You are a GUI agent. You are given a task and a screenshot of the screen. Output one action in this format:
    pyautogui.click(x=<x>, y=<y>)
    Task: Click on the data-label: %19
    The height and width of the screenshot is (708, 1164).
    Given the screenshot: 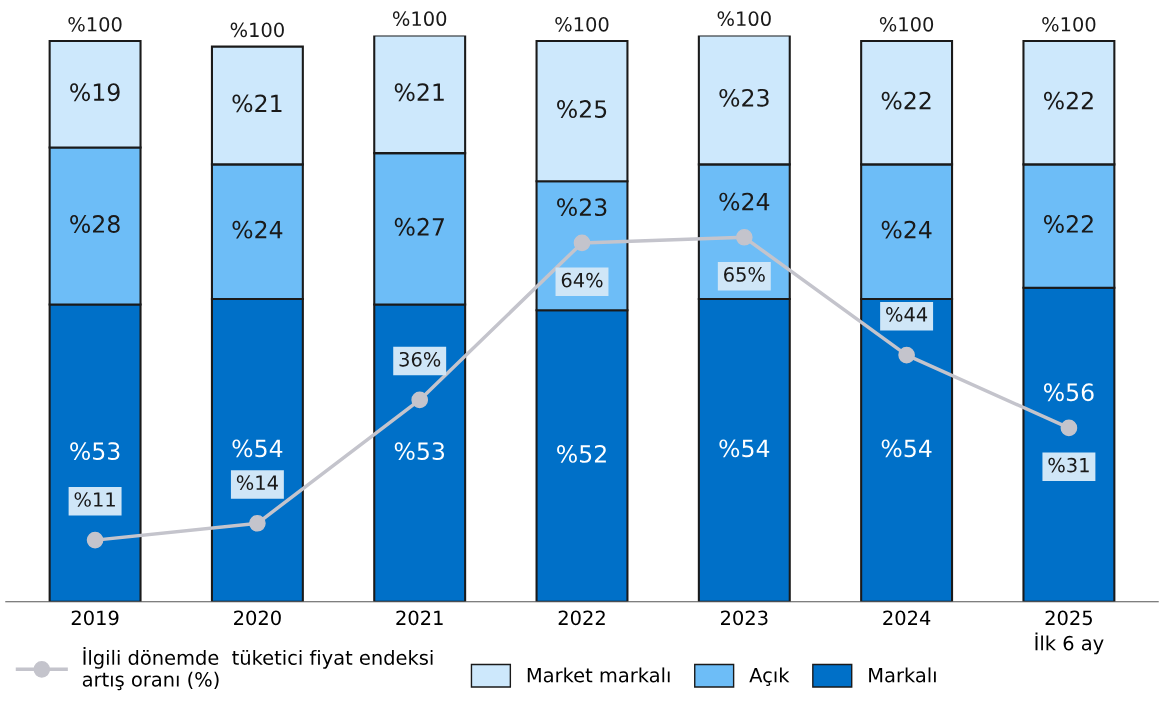 What is the action you would take?
    pyautogui.click(x=95, y=92)
    